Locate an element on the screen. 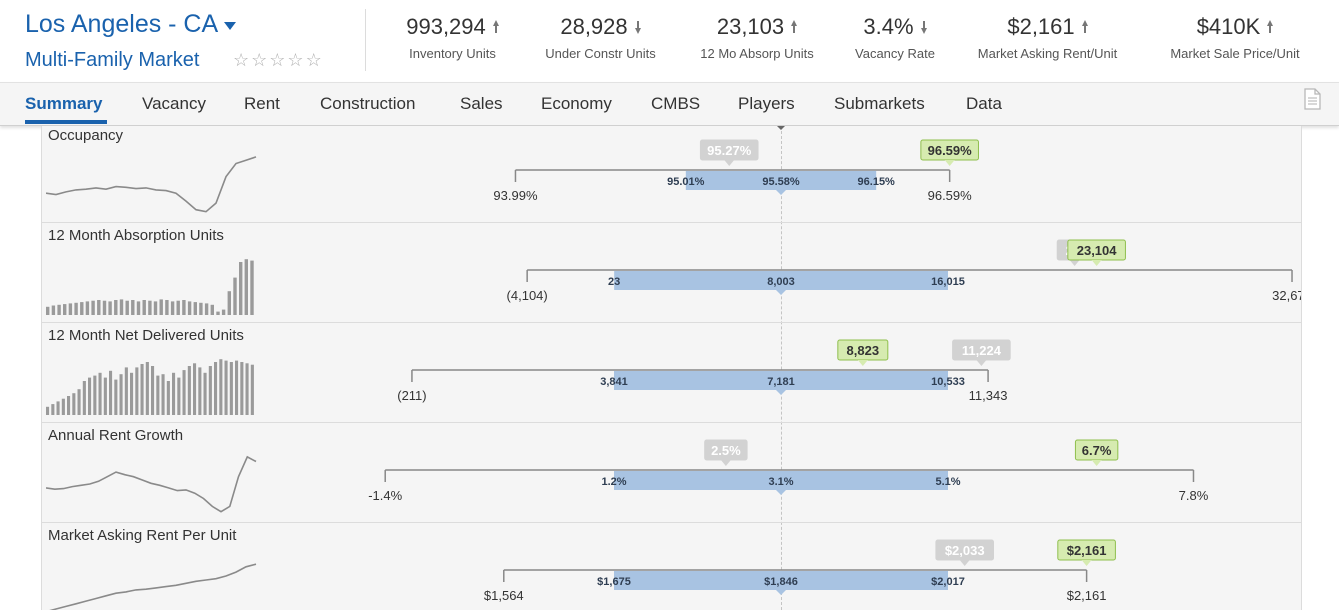  arrow-down-icon is located at coordinates (923, 27).